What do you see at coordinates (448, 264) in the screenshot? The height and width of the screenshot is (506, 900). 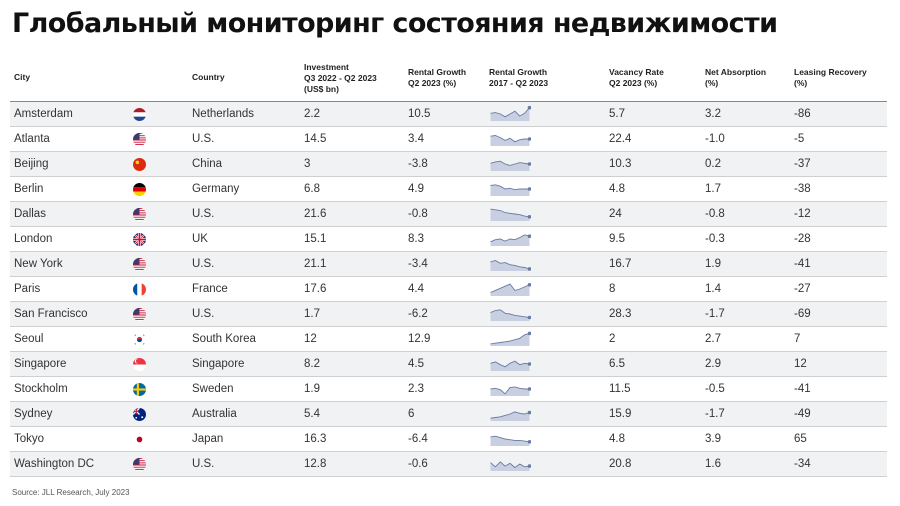 I see `table-row: New York U.S. 21.1 -3.4 16.7 1.9 -41` at bounding box center [448, 264].